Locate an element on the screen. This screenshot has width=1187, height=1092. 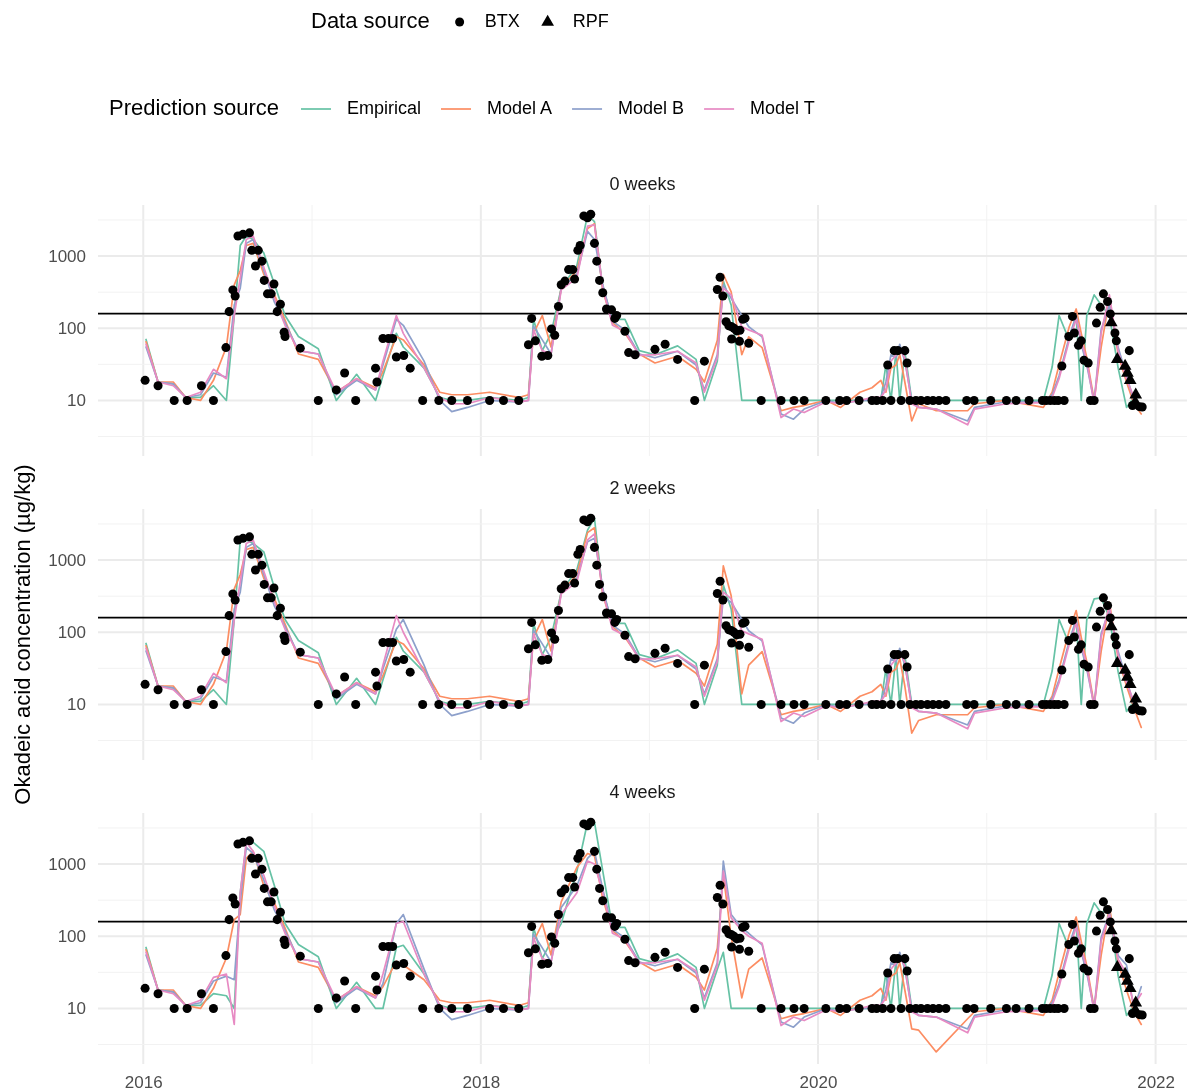
legend-label: Model B is located at coordinates (651, 107).